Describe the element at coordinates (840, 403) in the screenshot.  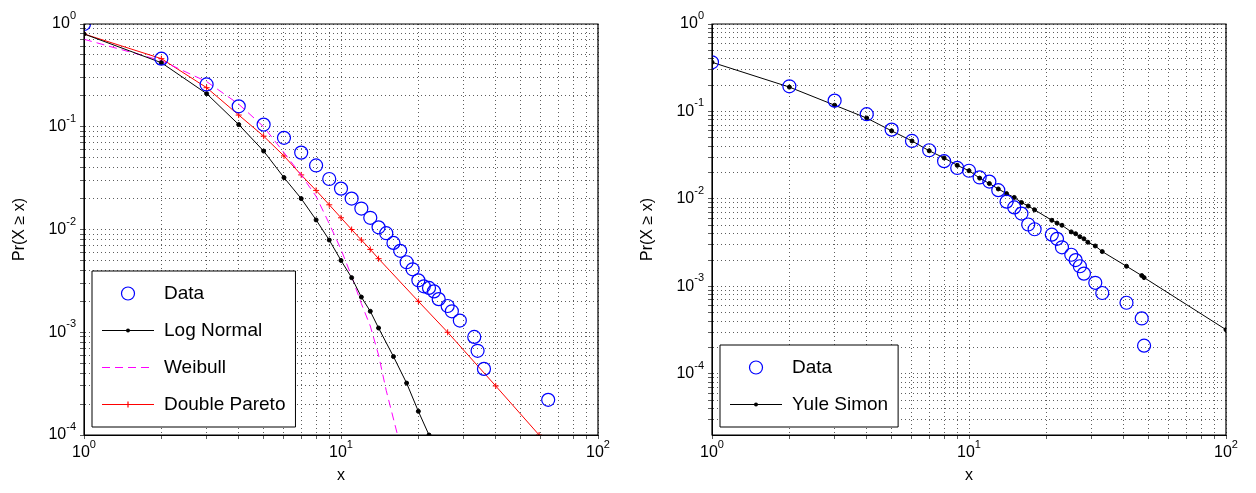
I see `legend-label: Yule Simon` at that location.